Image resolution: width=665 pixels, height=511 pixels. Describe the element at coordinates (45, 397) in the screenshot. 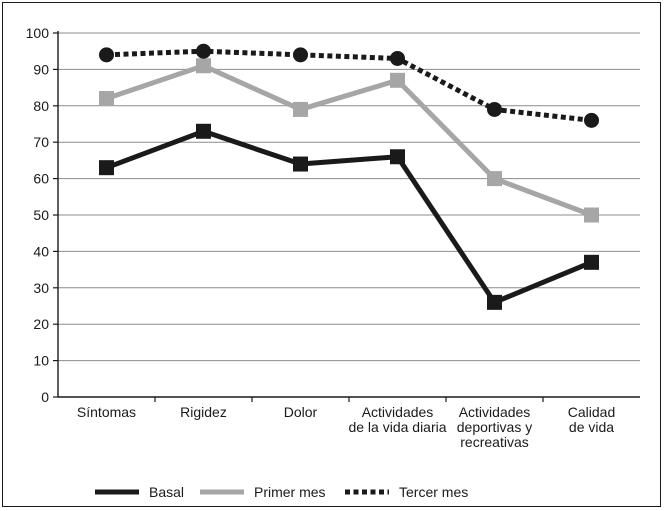

I see `y-tick-label-0: 0` at that location.